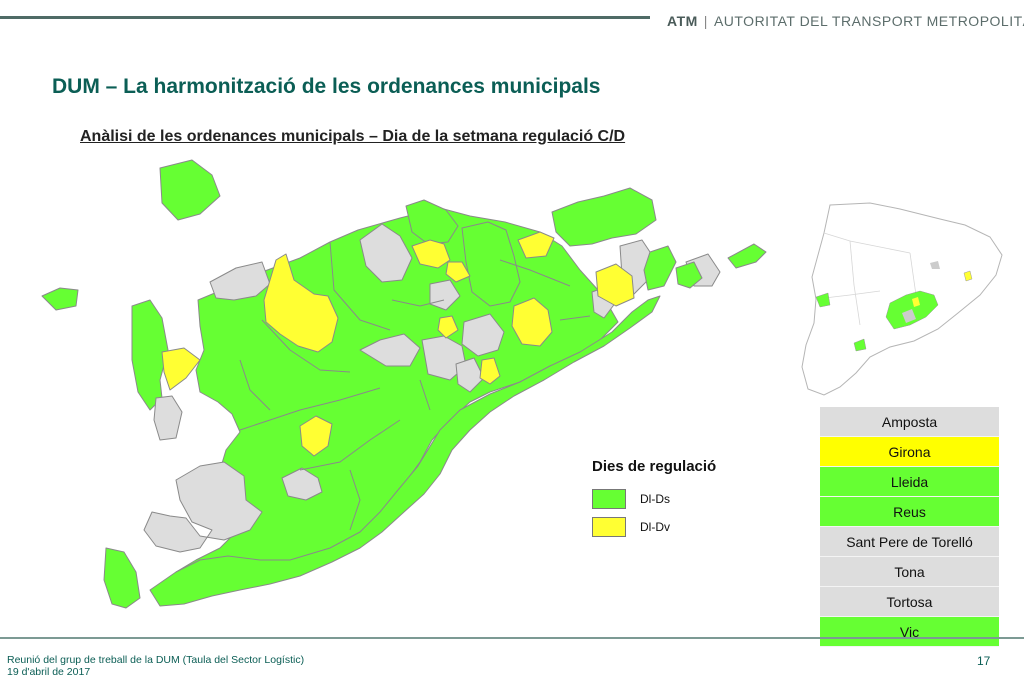 The width and height of the screenshot is (1024, 683). I want to click on city-cell: Tona, so click(909, 571).